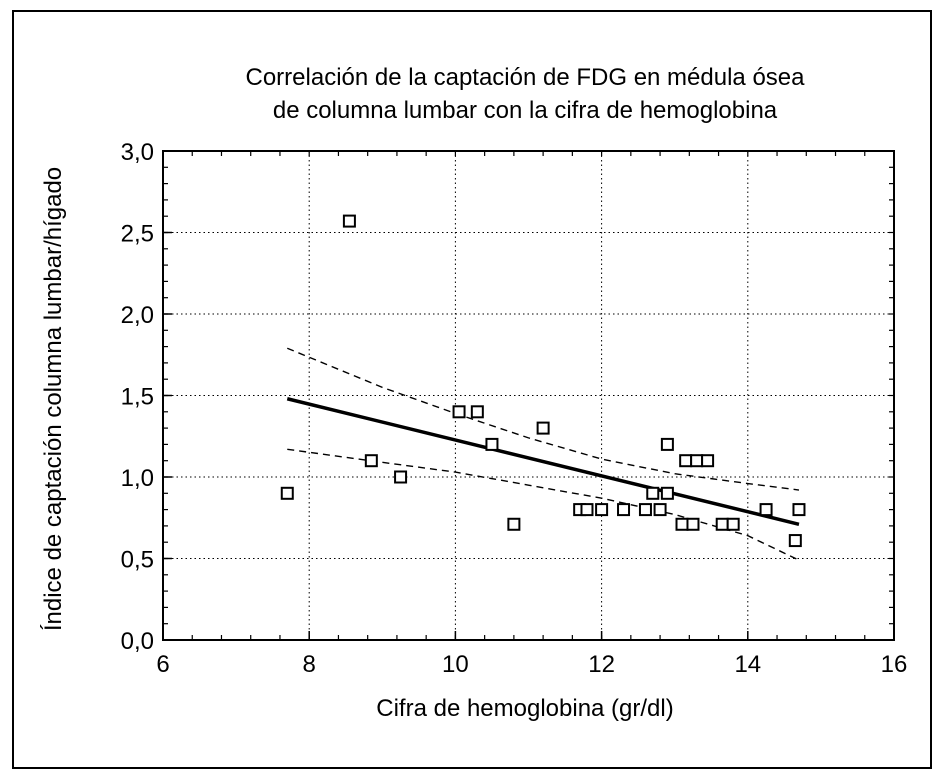 This screenshot has width=945, height=780. What do you see at coordinates (137, 234) in the screenshot?
I see `y-tick-label: 2,5` at bounding box center [137, 234].